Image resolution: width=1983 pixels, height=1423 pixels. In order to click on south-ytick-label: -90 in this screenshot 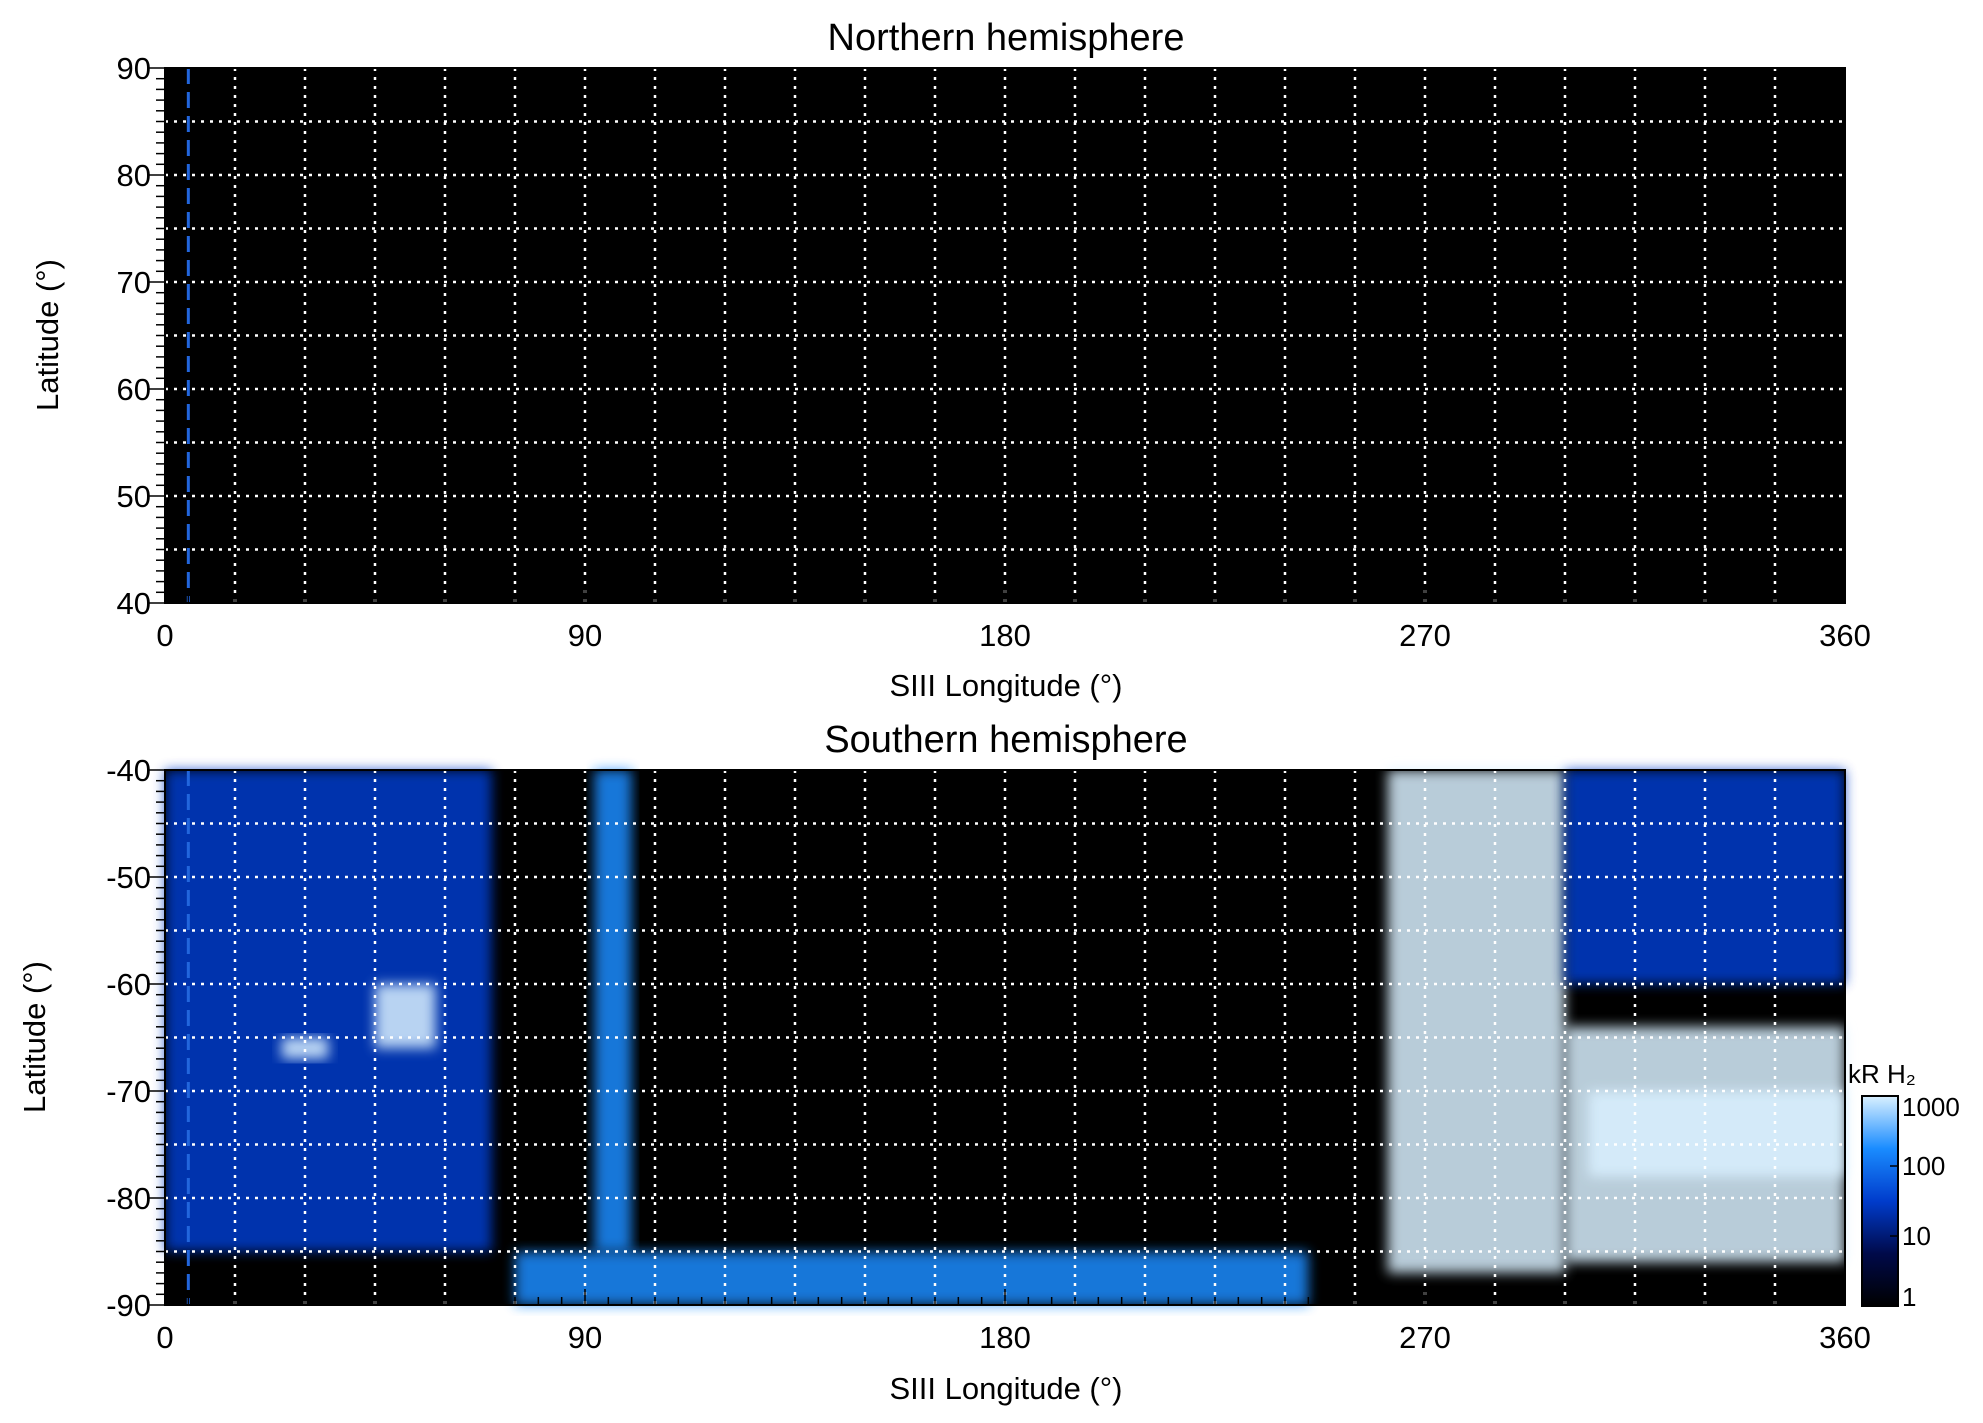, I will do `click(128, 1305)`.